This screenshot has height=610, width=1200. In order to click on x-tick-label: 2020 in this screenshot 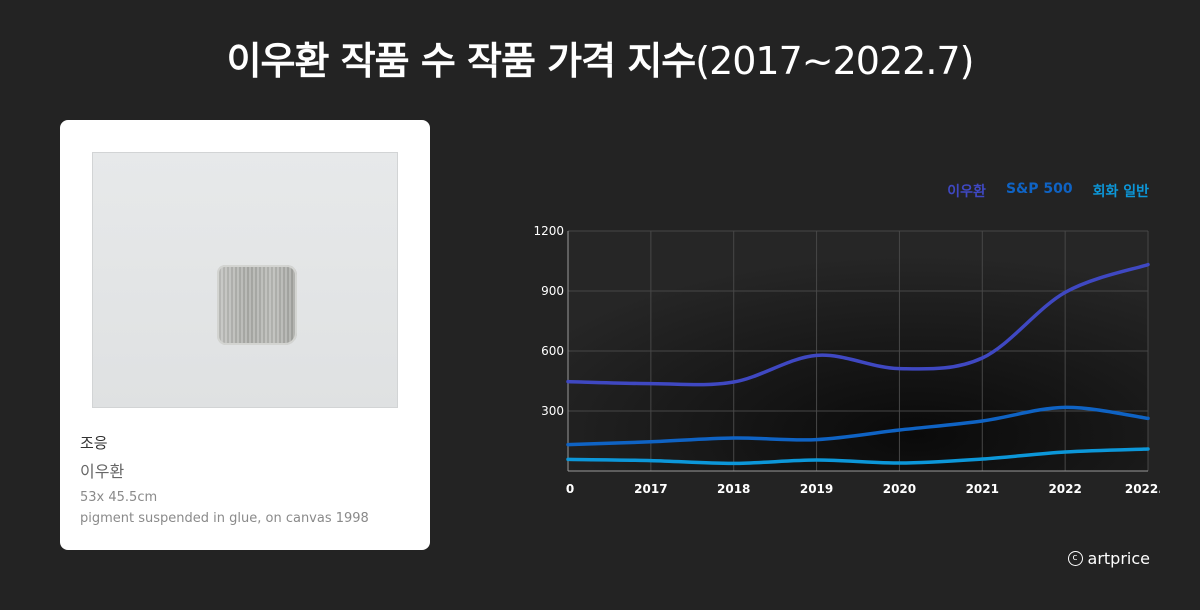, I will do `click(899, 489)`.